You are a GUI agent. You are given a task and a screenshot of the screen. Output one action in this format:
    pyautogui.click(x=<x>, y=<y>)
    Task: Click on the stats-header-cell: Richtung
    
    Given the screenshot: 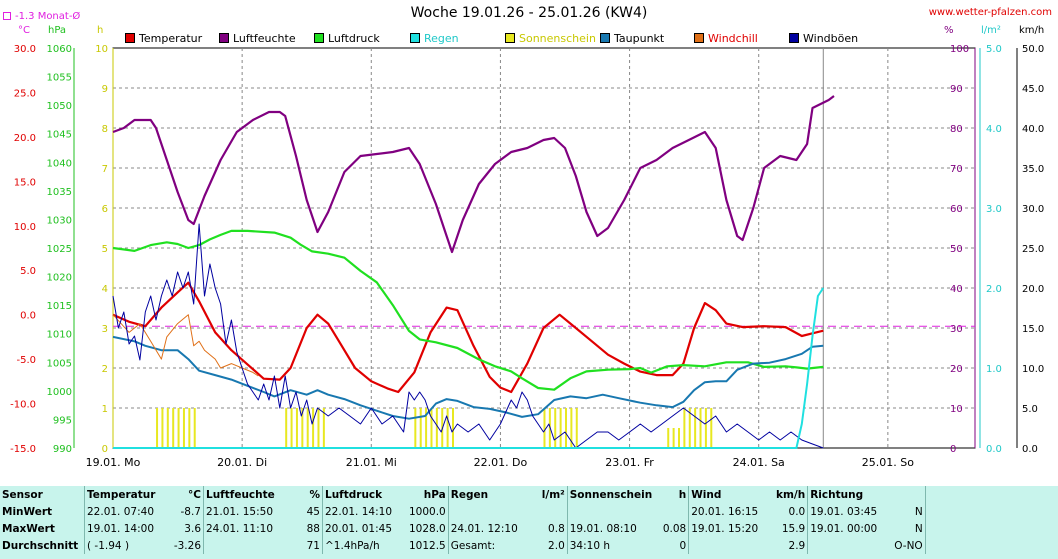 What is the action you would take?
    pyautogui.click(x=850, y=494)
    